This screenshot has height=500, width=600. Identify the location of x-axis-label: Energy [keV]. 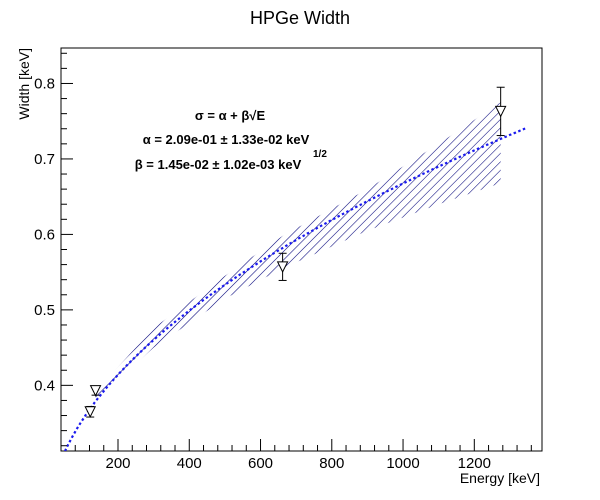
(500, 478).